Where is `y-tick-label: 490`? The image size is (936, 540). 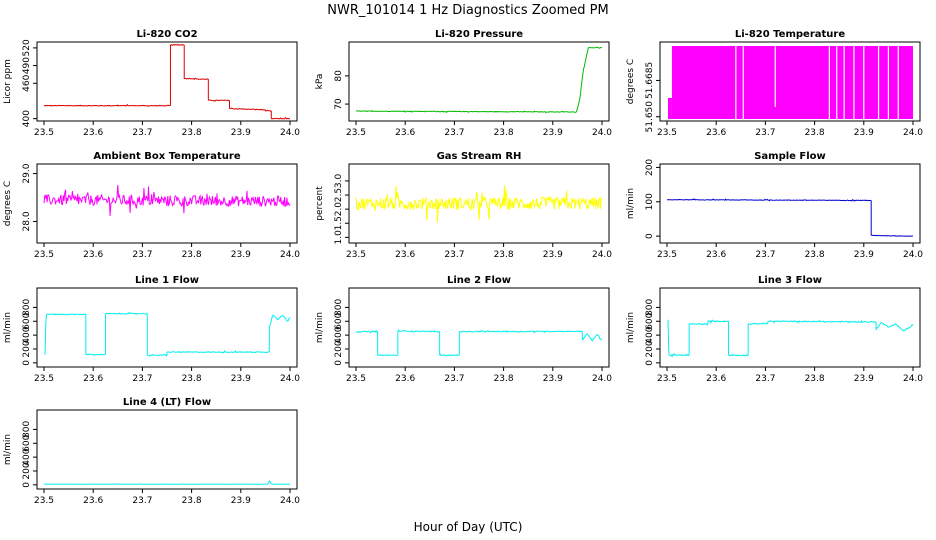
y-tick-label: 490 is located at coordinates (27, 65).